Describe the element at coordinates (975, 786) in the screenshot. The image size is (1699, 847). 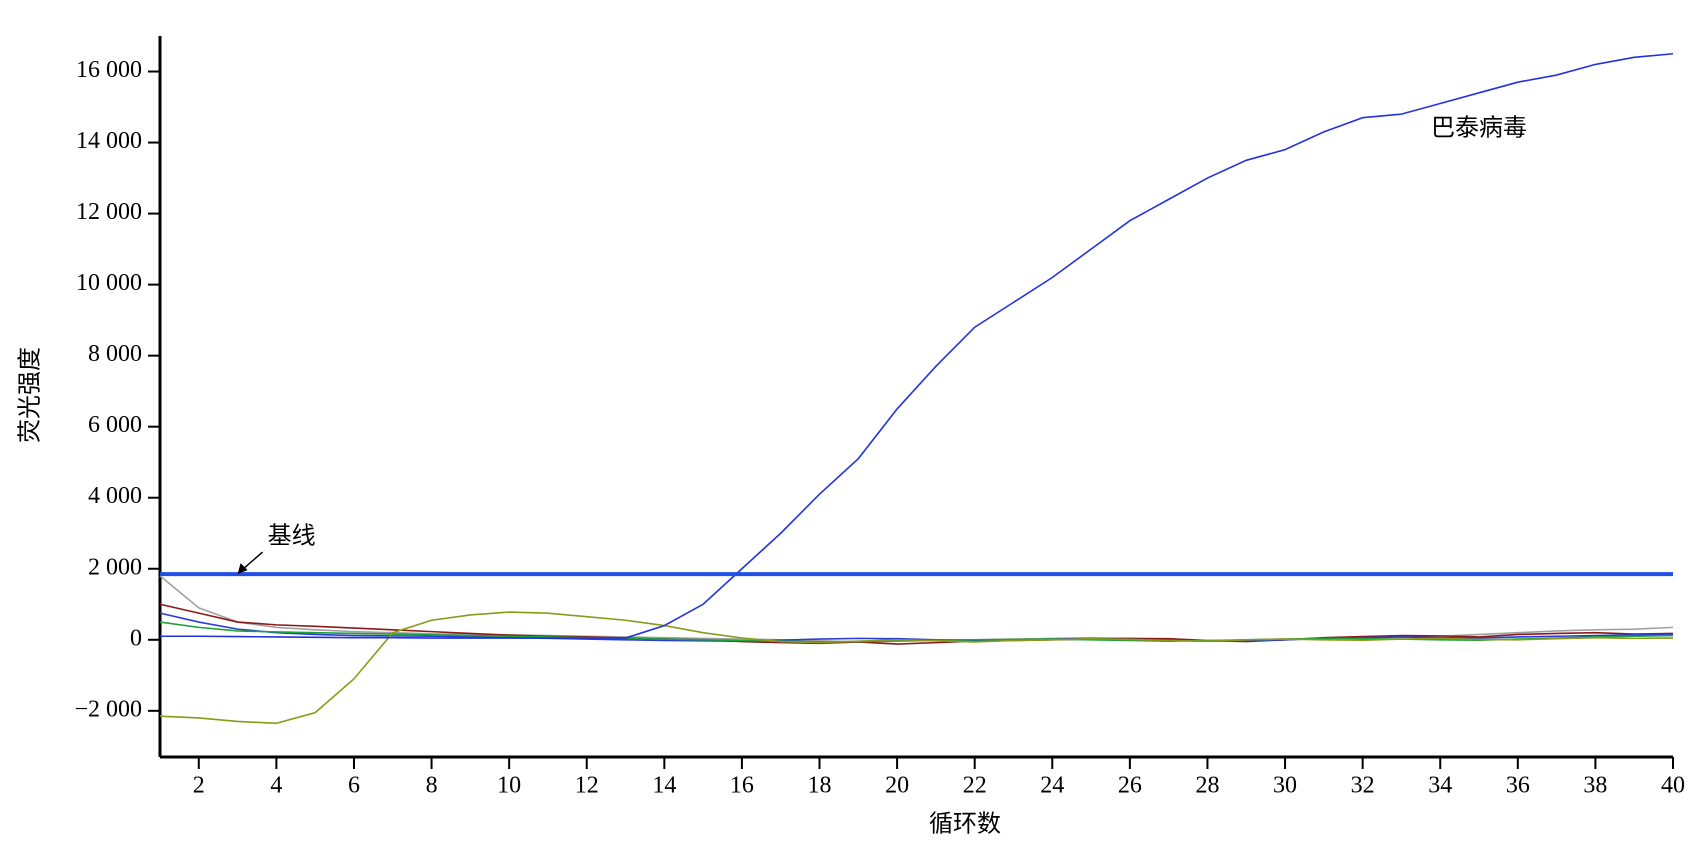
I see `x-tick-label: 22` at that location.